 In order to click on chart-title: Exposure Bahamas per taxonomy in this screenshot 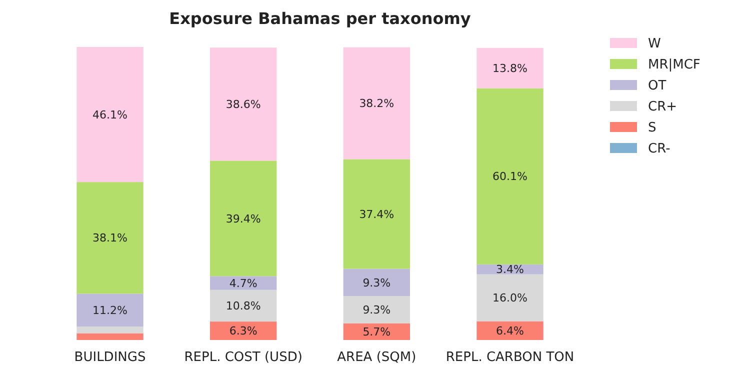, I will do `click(320, 18)`.